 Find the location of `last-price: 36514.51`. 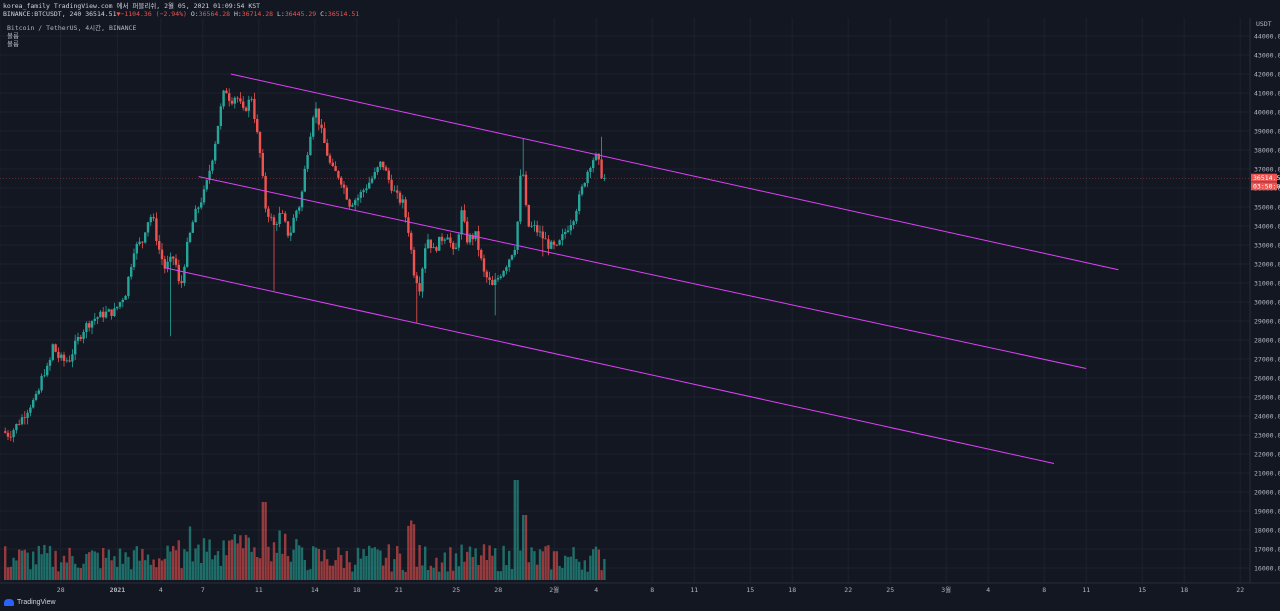

last-price: 36514.51 is located at coordinates (101, 14).